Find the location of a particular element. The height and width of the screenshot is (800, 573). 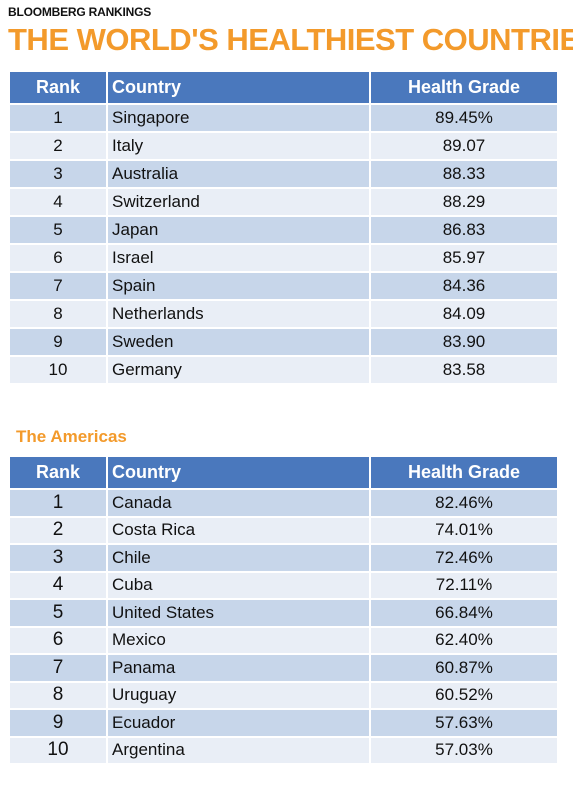

health-grade-cell: 84.36 is located at coordinates (464, 286).